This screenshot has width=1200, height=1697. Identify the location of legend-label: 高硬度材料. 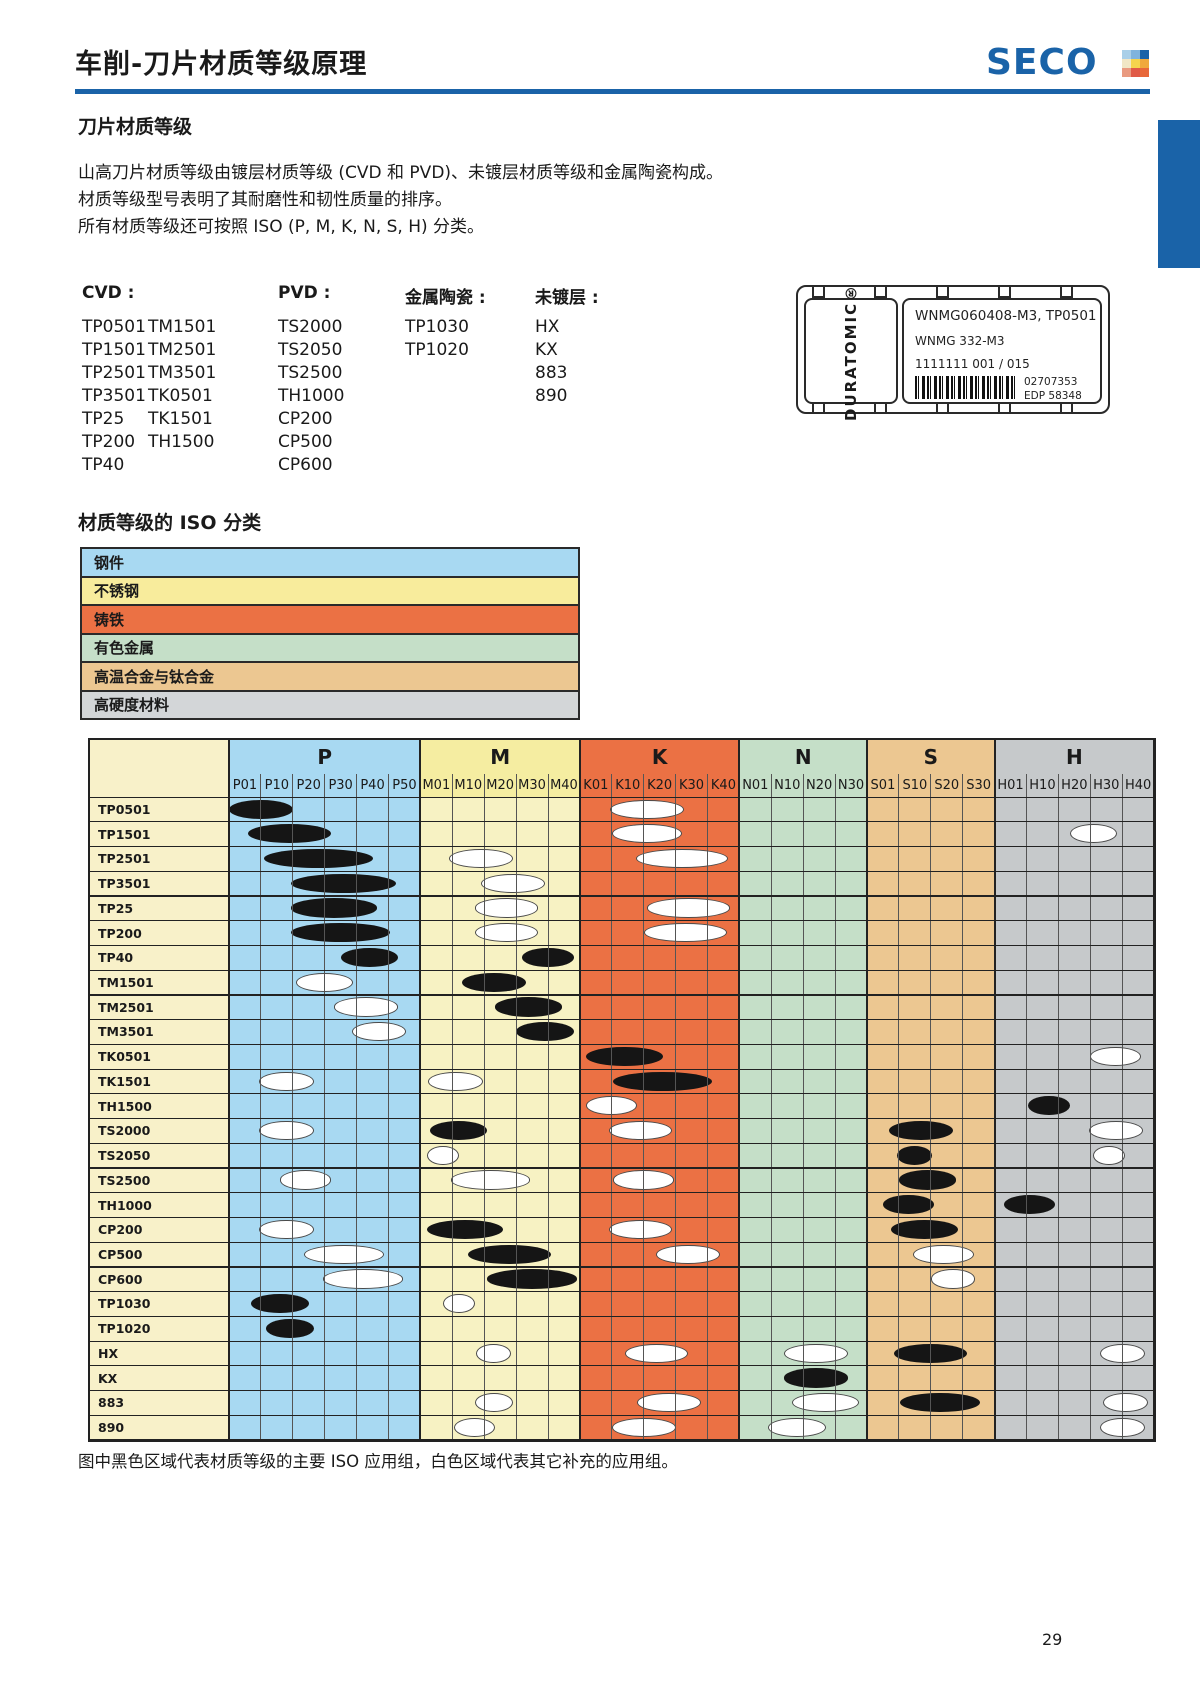
(132, 705).